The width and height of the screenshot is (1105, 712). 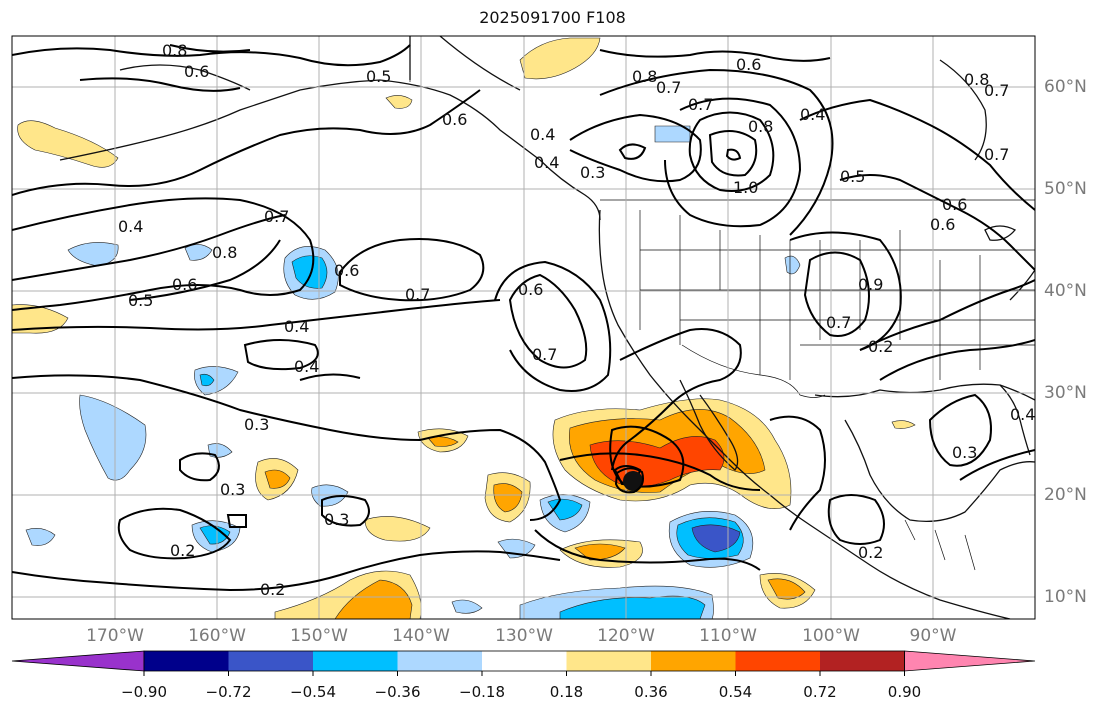 I want to click on colorbar-tick-label: −0.90, so click(x=144, y=692).